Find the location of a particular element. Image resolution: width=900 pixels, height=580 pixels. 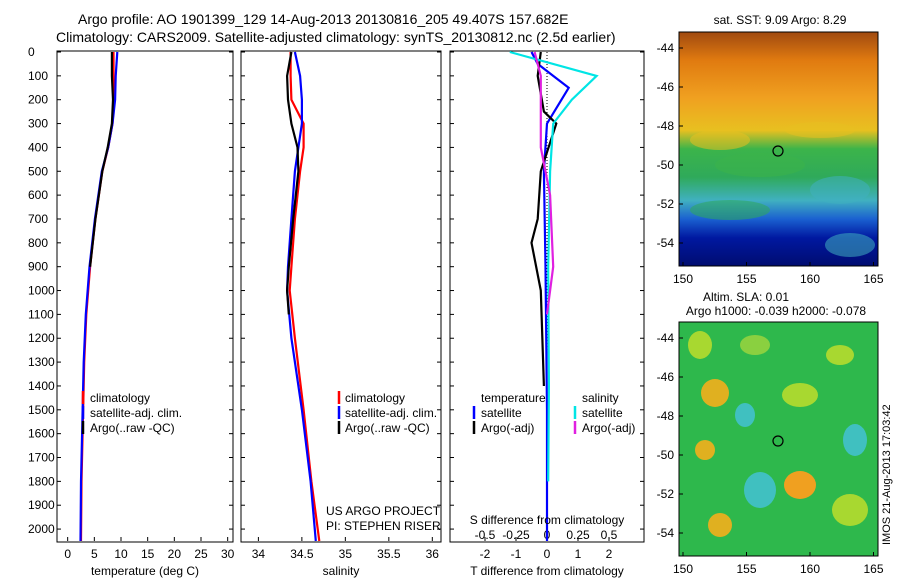

depth-tick-label: 1500 is located at coordinates (41, 410).